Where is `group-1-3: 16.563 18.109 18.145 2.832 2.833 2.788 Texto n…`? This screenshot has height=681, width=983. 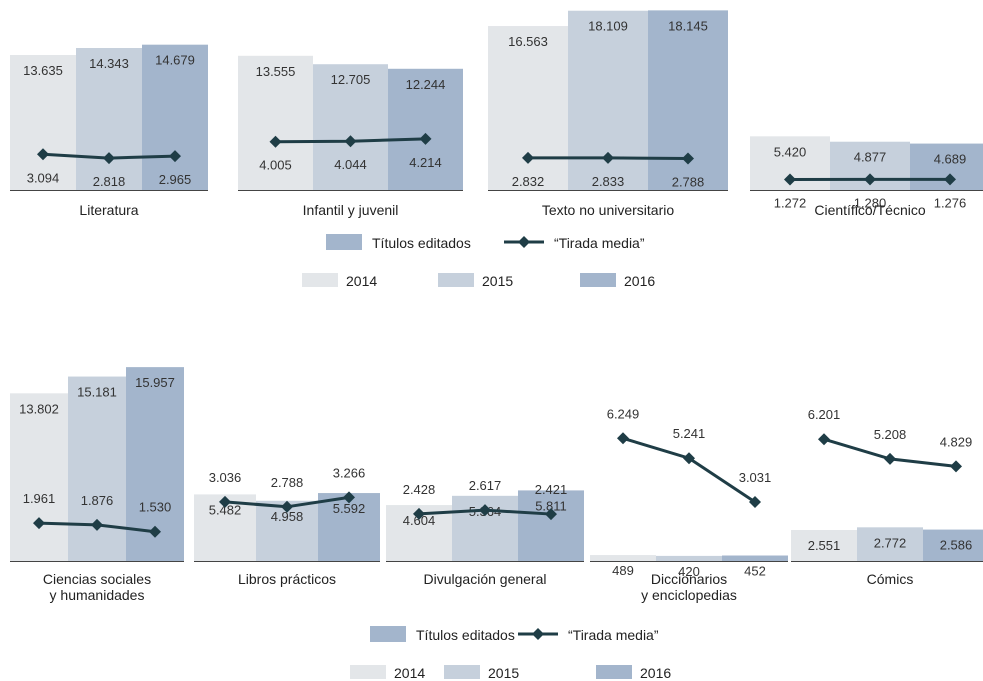 group-1-3: 16.563 18.109 18.145 2.832 2.833 2.788 Texto n… is located at coordinates (608, 114).